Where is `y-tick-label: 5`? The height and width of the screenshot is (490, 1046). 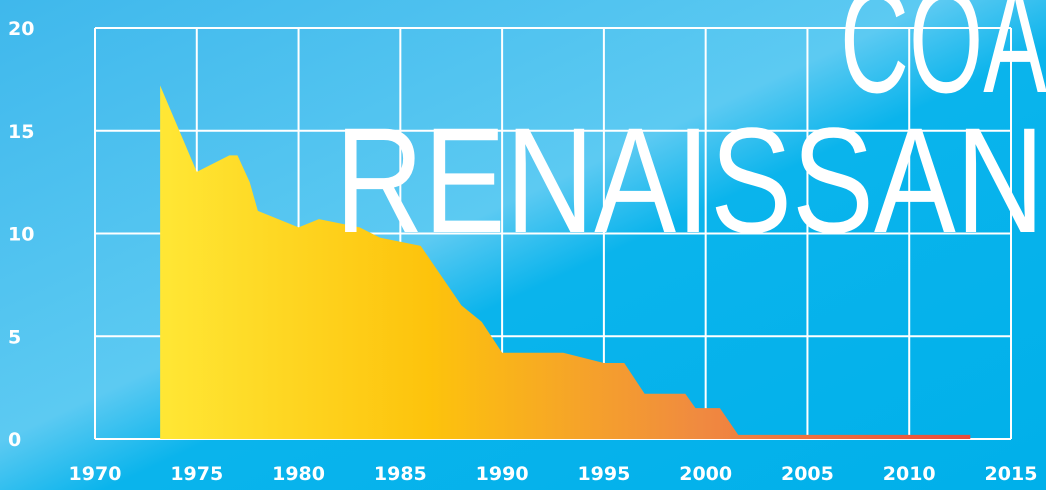
y-tick-label: 5 is located at coordinates (14, 337).